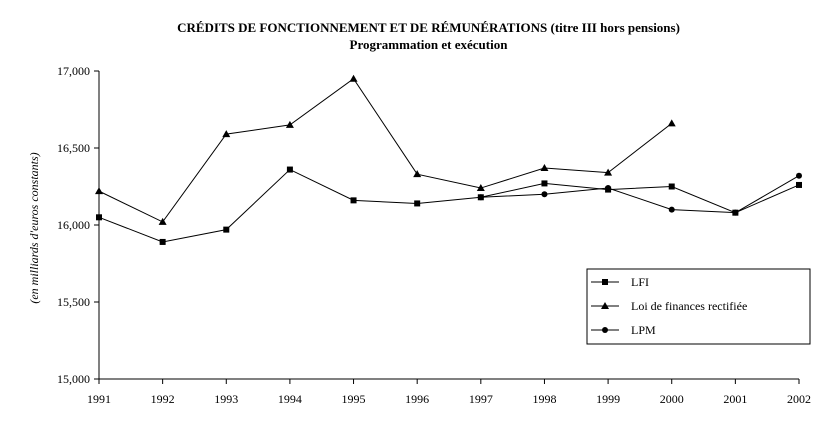  What do you see at coordinates (73, 148) in the screenshot?
I see `y-tick-label: 16,500` at bounding box center [73, 148].